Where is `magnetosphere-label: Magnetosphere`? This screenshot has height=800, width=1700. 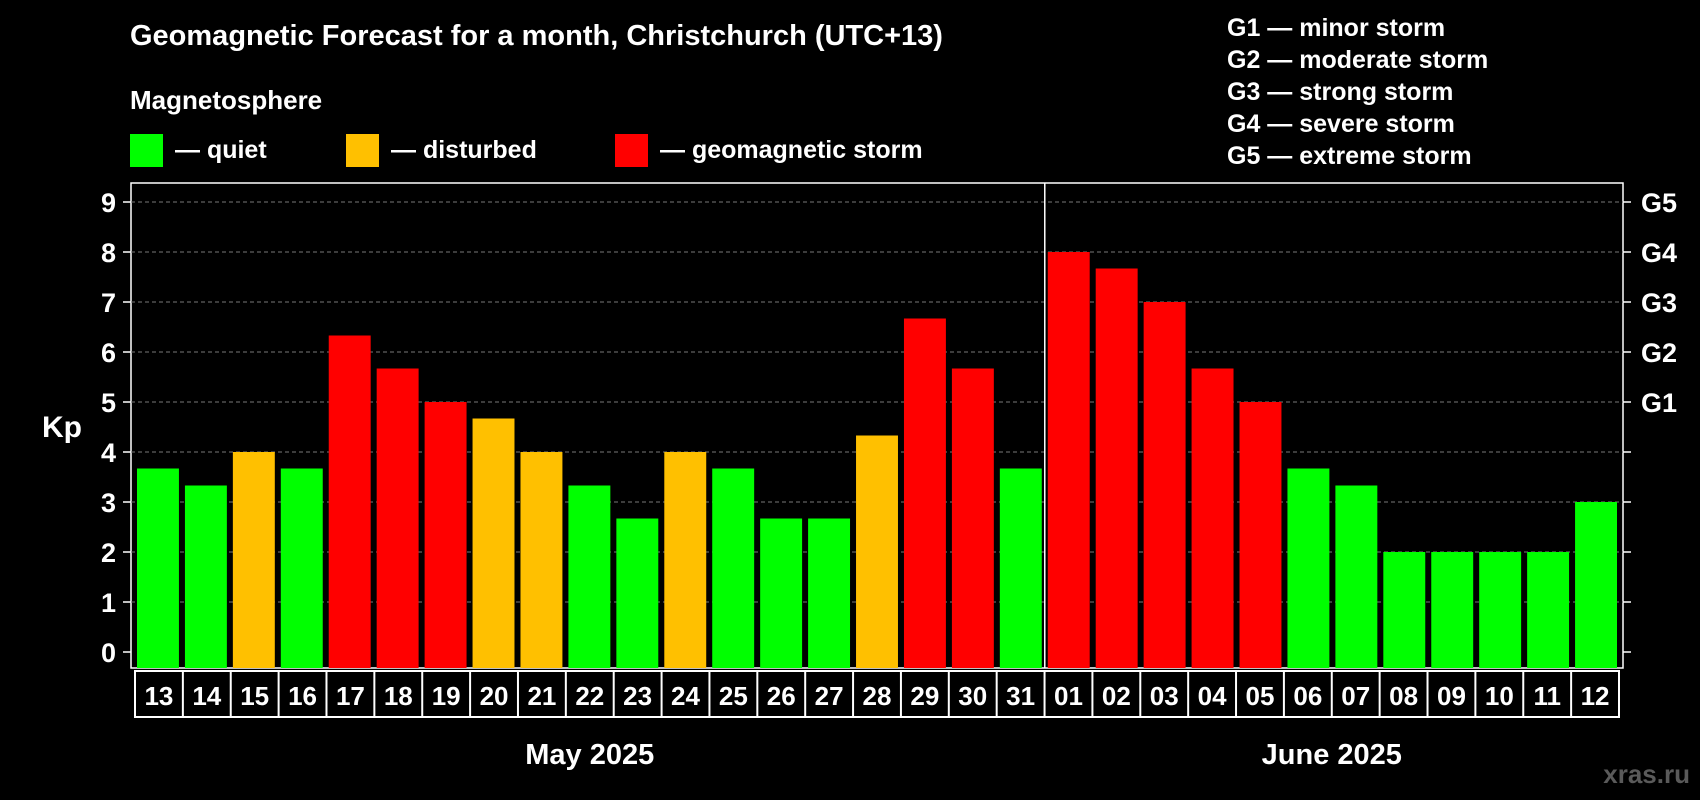 magnetosphere-label: Magnetosphere is located at coordinates (226, 100).